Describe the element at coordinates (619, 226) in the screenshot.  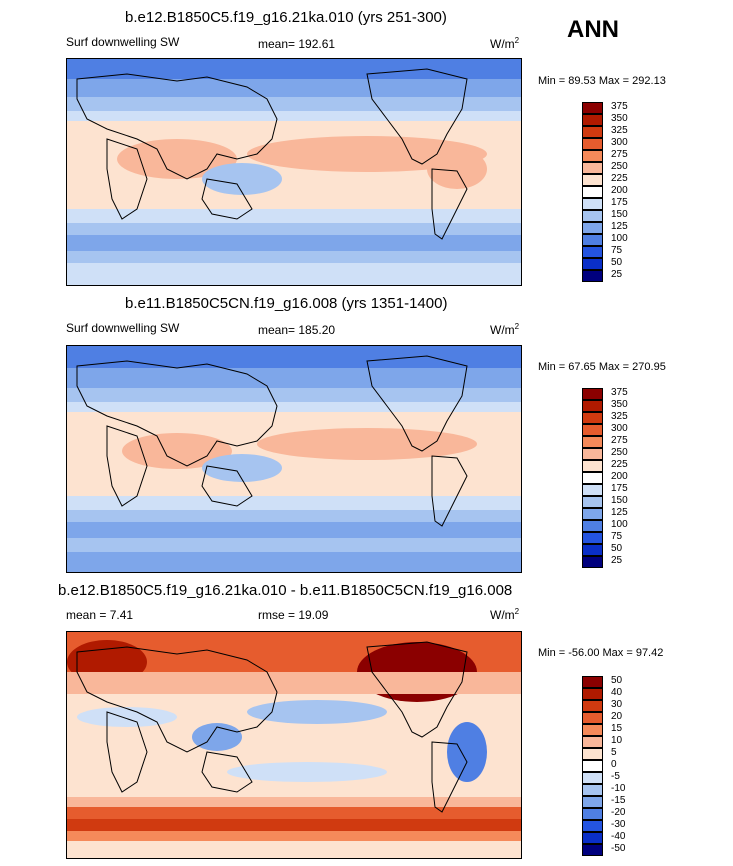
I see `colorbar-label: 125` at that location.